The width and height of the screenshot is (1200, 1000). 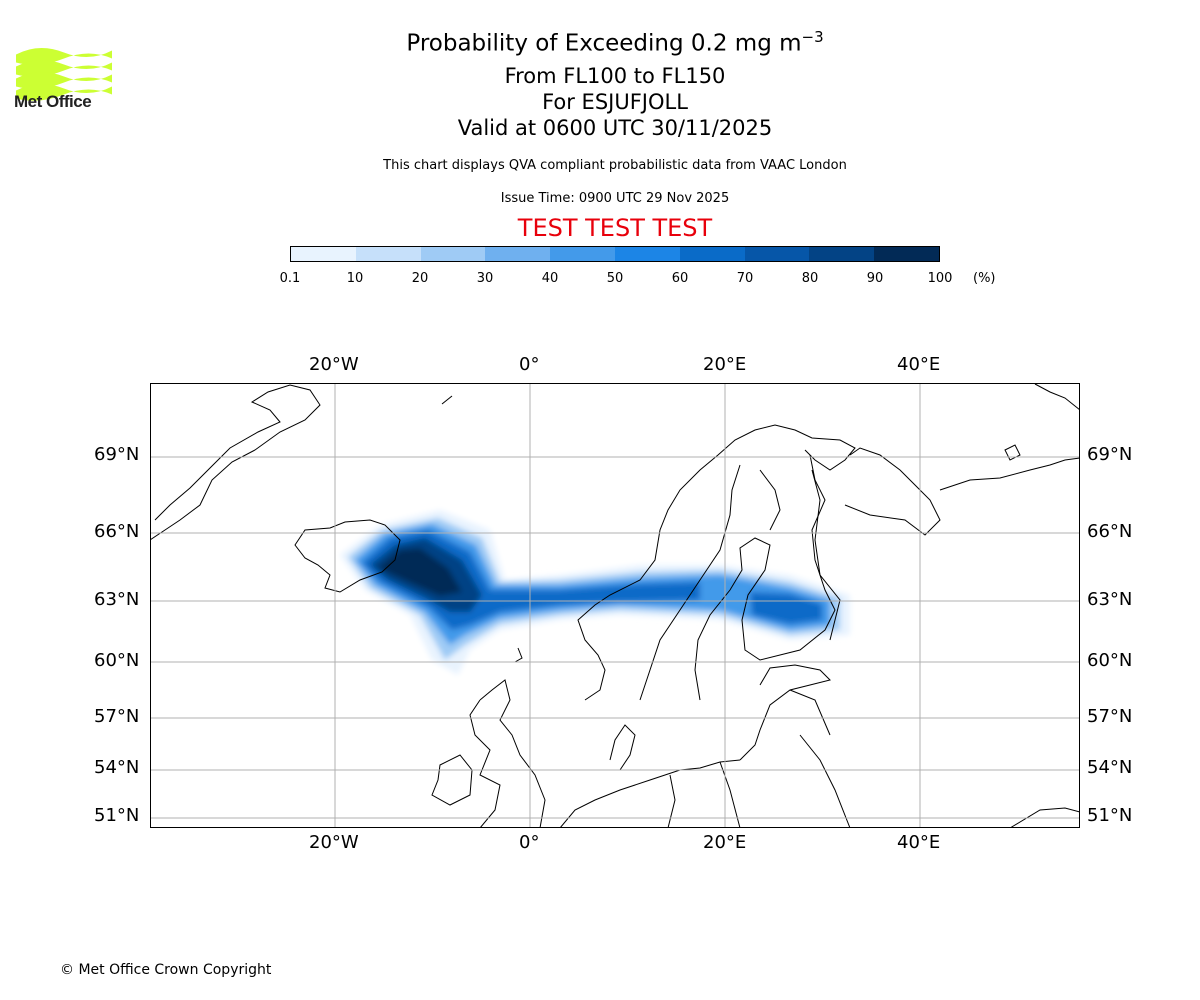 I want to click on lon-label-bottom: 20°W, so click(x=334, y=842).